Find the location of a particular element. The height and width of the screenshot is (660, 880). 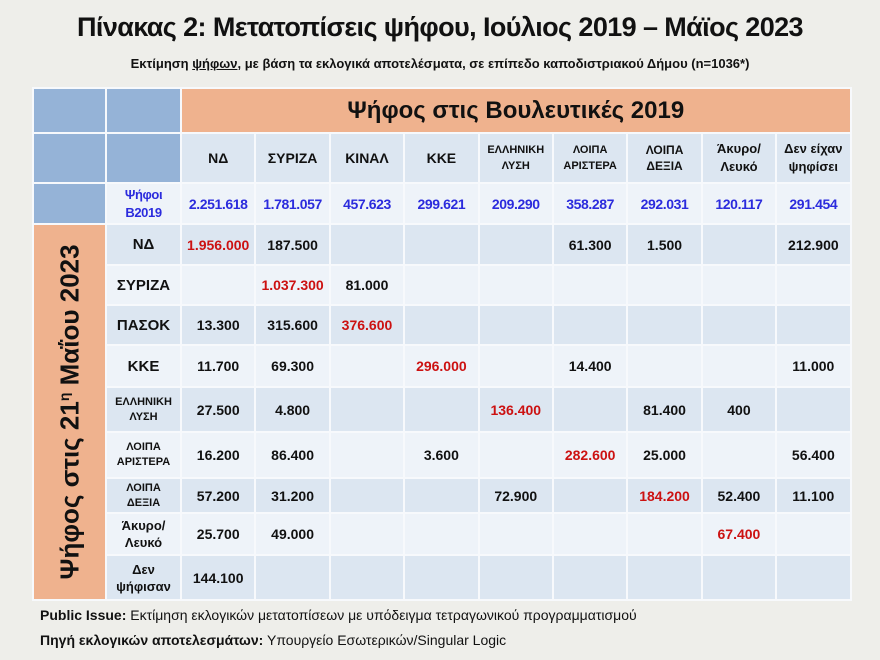

table-cell: 25.000 is located at coordinates (664, 455).